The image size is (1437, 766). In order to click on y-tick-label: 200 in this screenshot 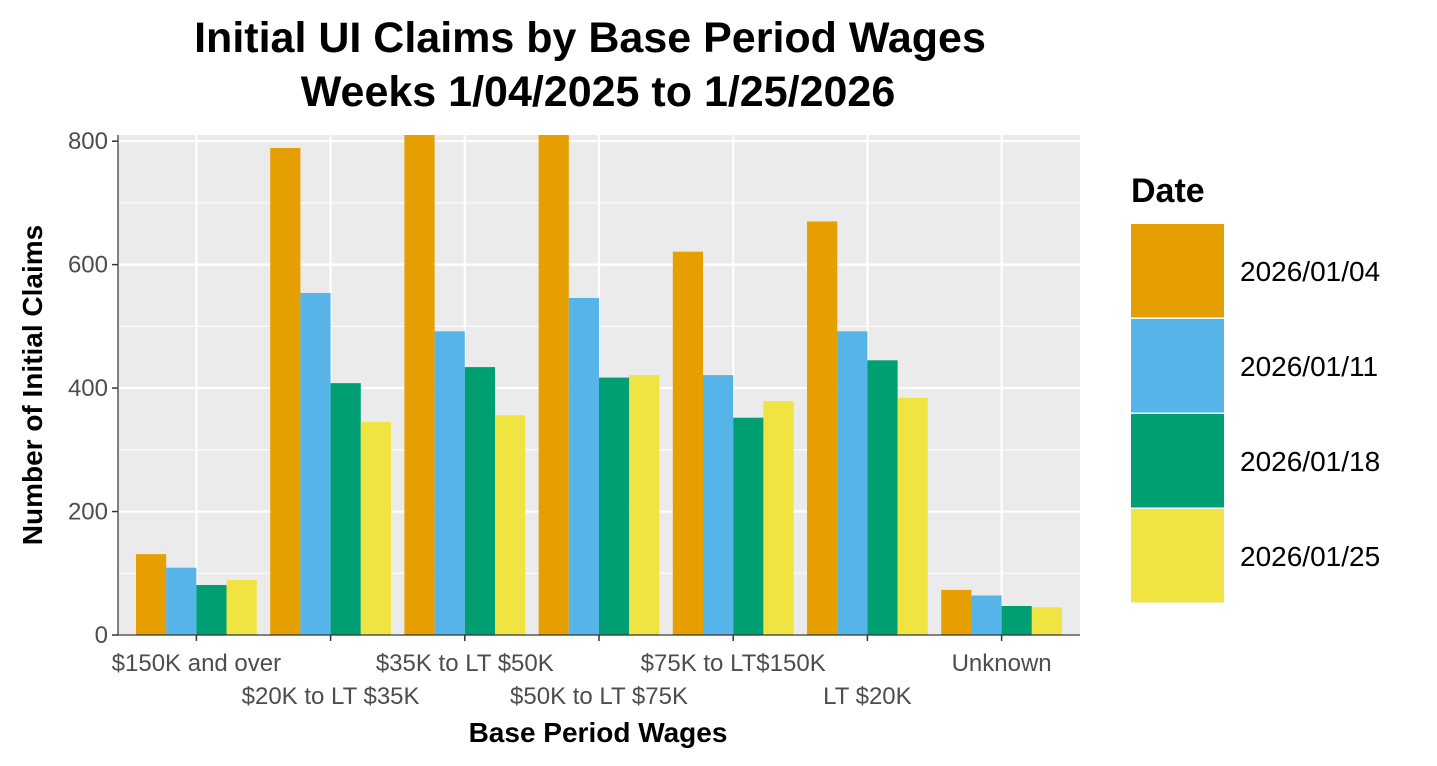, I will do `click(88, 512)`.